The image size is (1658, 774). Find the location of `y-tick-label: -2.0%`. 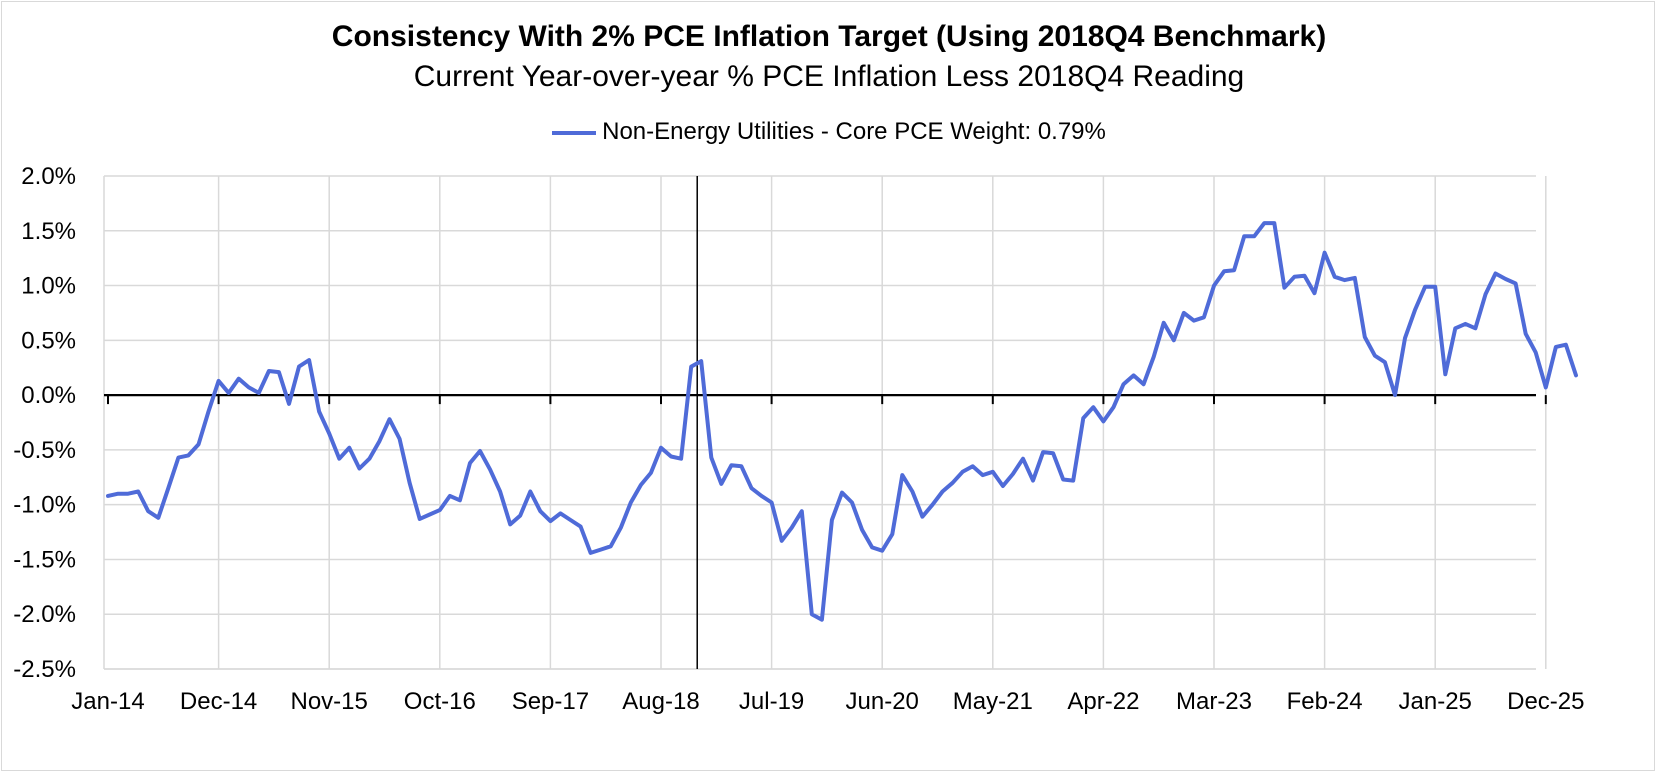

y-tick-label: -2.0% is located at coordinates (44, 614).